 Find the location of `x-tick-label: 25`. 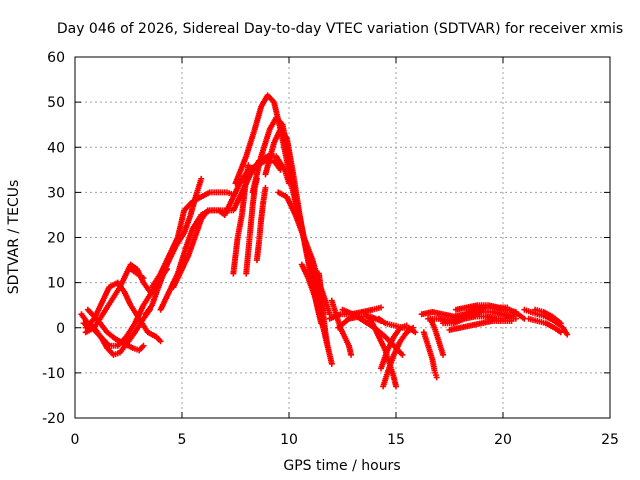

x-tick-label: 25 is located at coordinates (610, 440).